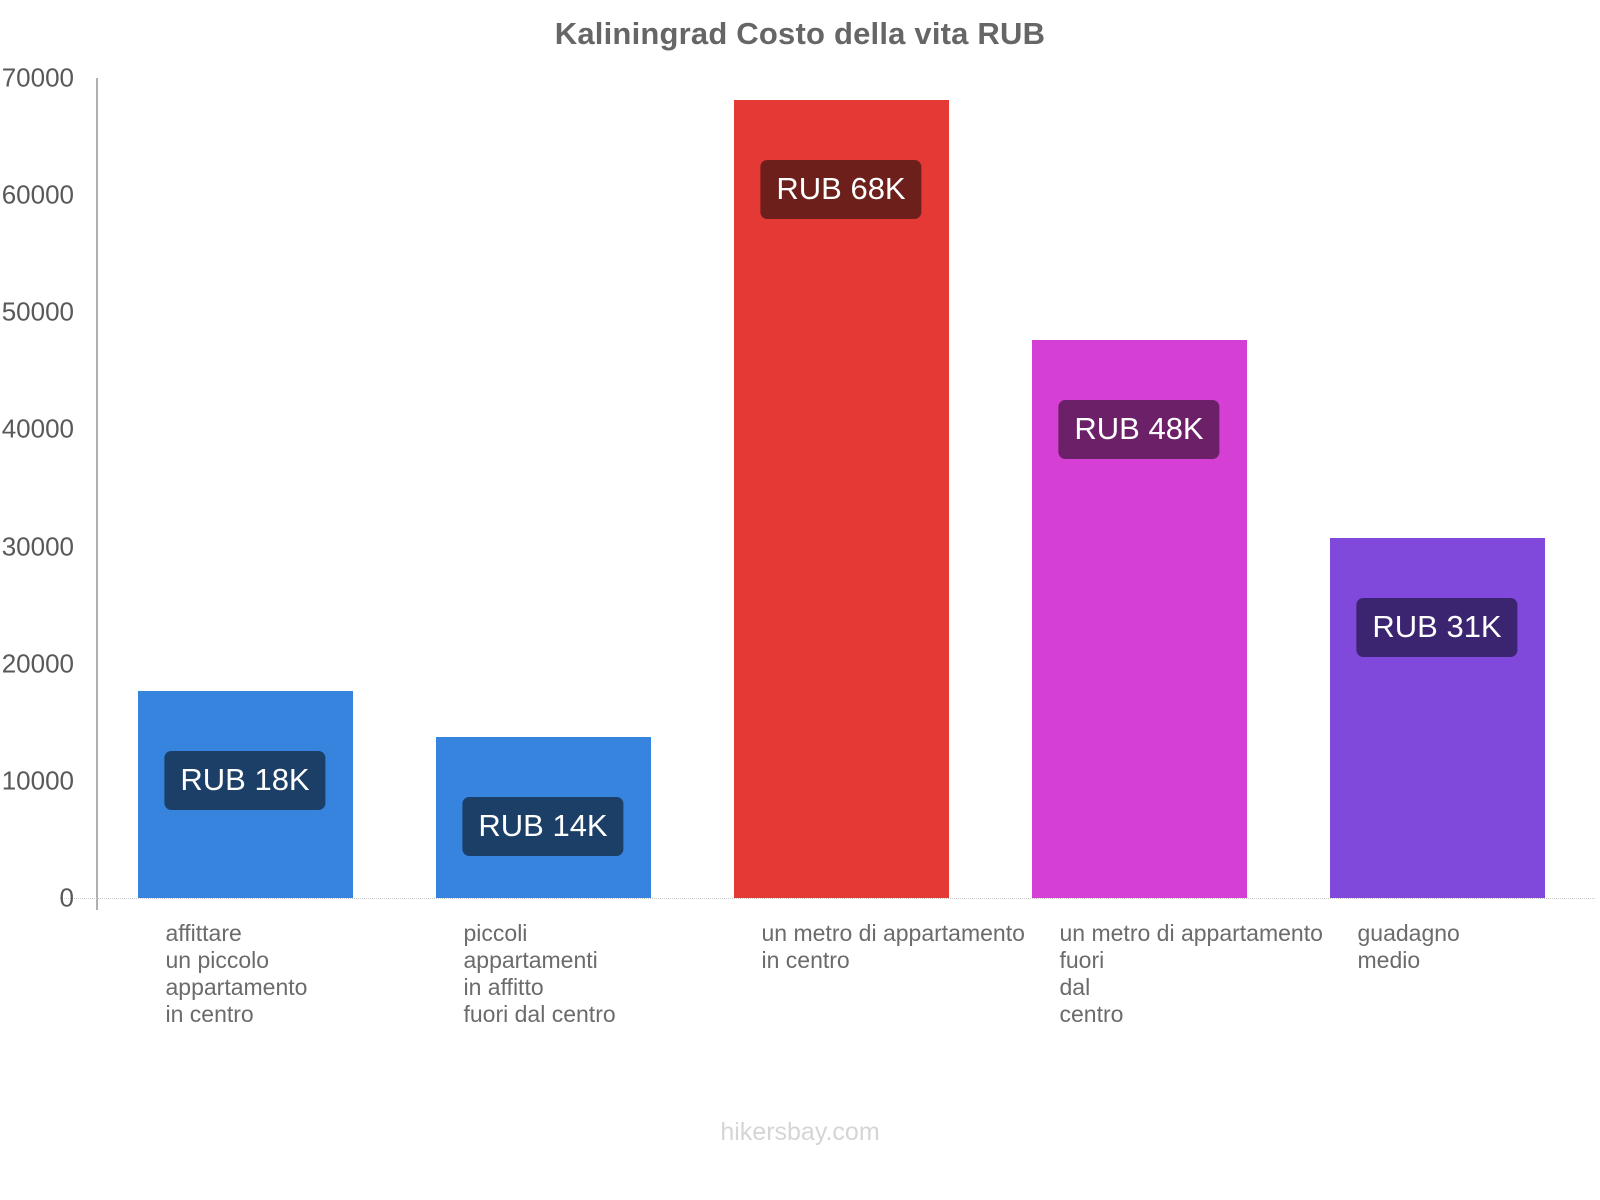 The height and width of the screenshot is (1200, 1600). Describe the element at coordinates (37, 428) in the screenshot. I see `y-axis-tick-label: 40000` at that location.